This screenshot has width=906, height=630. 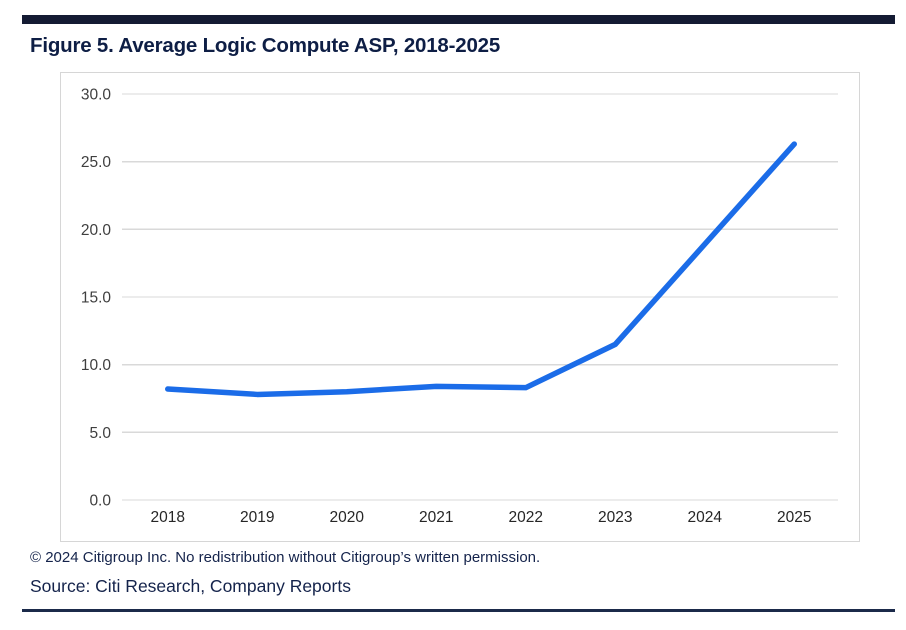 What do you see at coordinates (705, 517) in the screenshot?
I see `x-tick-label: 2024` at bounding box center [705, 517].